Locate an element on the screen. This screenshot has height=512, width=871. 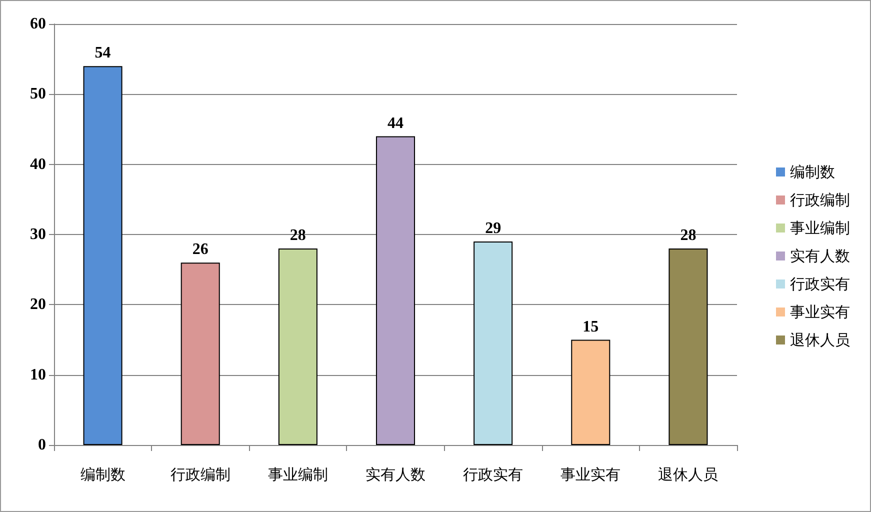
legend-label: 实有人数 is located at coordinates (820, 256).